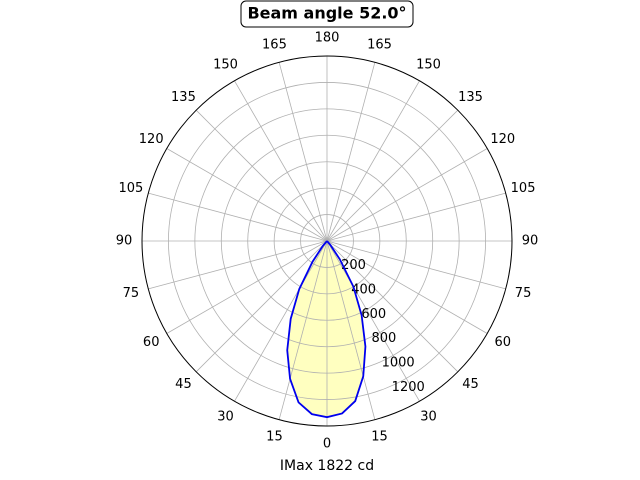 This screenshot has height=480, width=640. What do you see at coordinates (383, 338) in the screenshot?
I see `r-tick-label: 800` at bounding box center [383, 338].